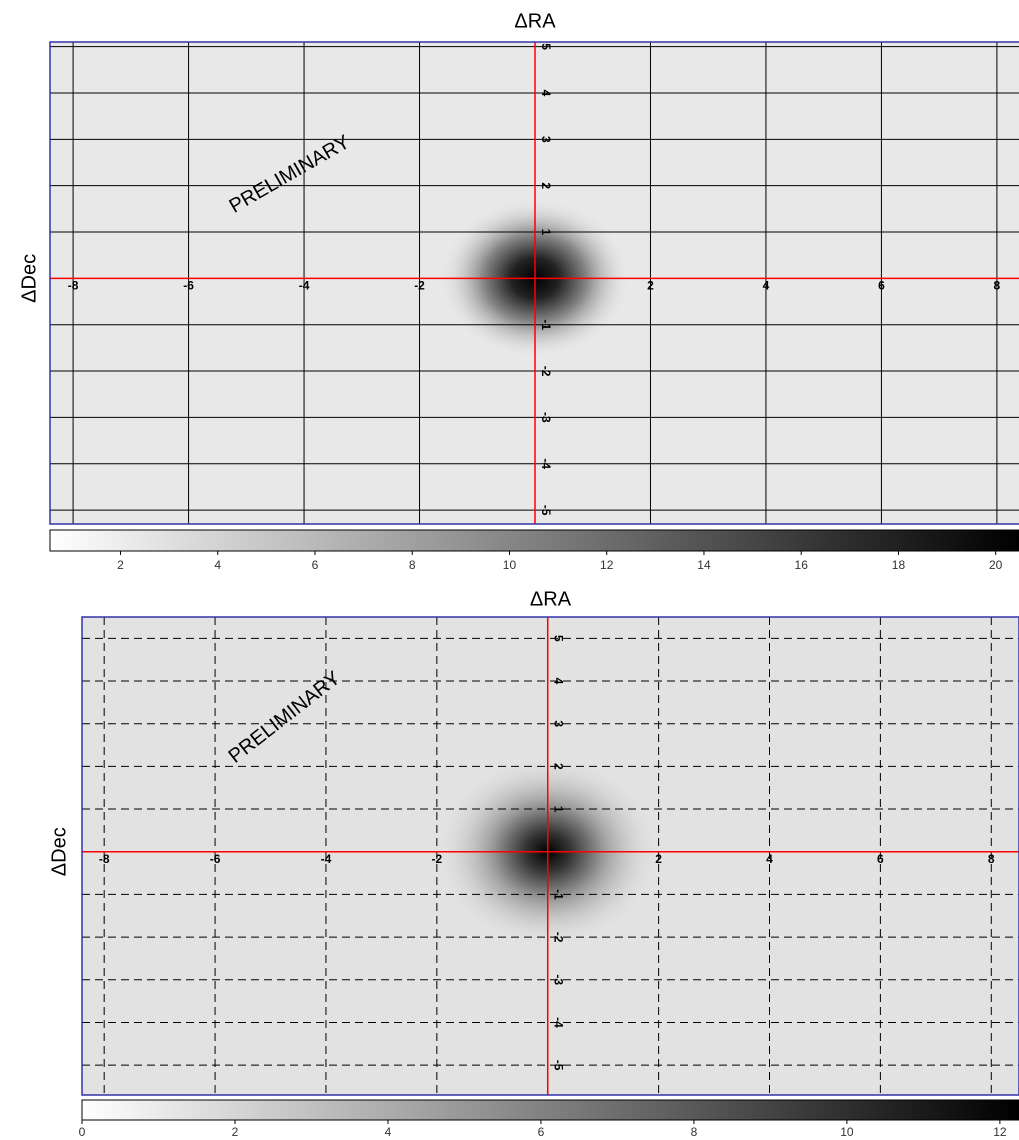  Describe the element at coordinates (996, 565) in the screenshot. I see `colorbar-tick-label: 20` at that location.